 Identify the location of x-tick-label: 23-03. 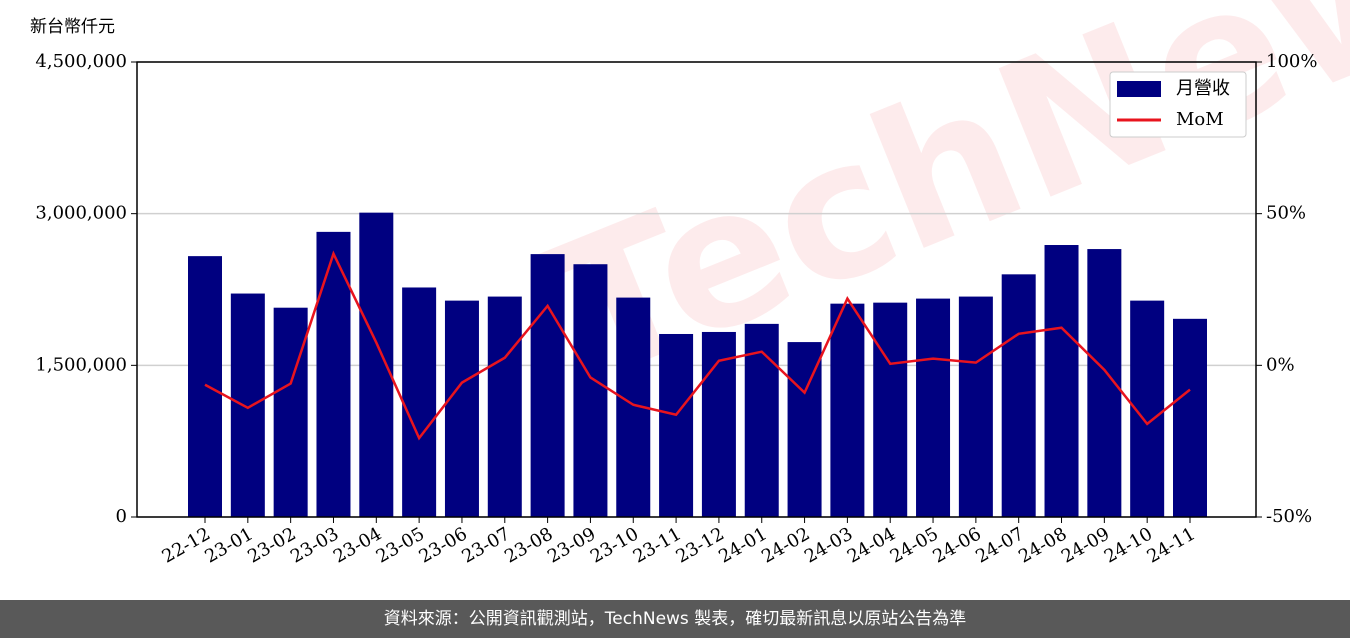
(314, 545).